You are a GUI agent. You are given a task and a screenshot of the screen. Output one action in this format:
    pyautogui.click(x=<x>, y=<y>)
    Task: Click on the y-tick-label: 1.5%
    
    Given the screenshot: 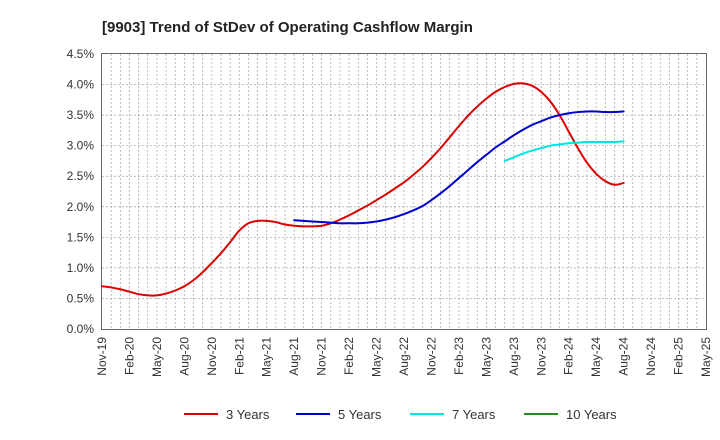 What is the action you would take?
    pyautogui.click(x=81, y=237)
    